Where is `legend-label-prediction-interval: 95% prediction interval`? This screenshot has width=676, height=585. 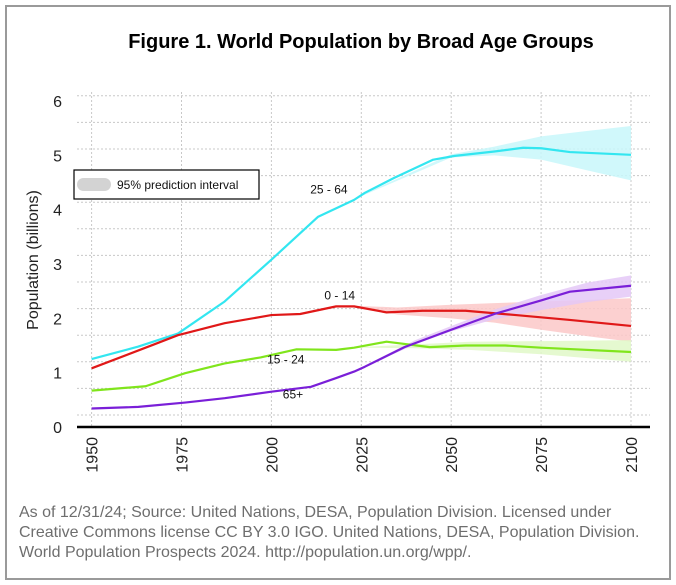
legend-label-prediction-interval: 95% prediction interval is located at coordinates (177, 185).